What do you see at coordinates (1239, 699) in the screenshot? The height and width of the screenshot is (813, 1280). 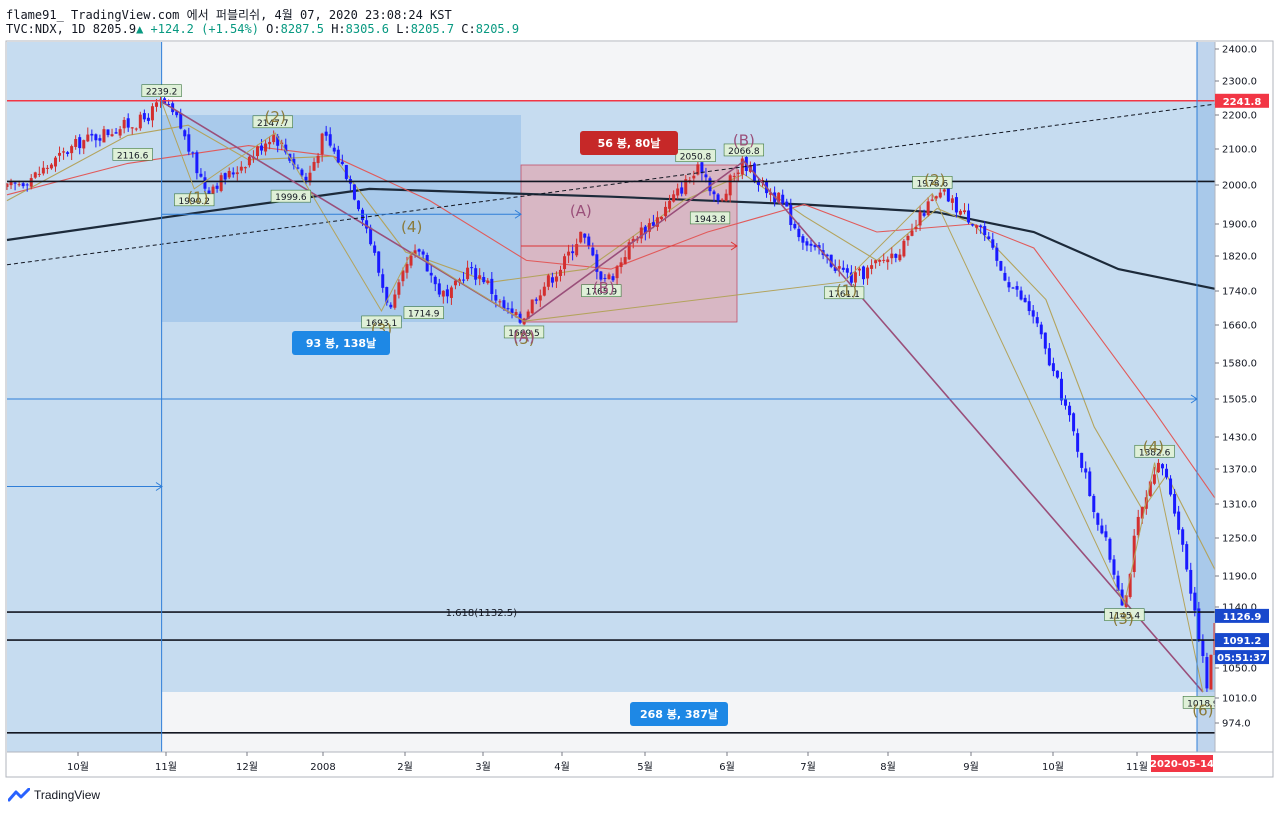 I see `price-tick-label: 1010.0` at bounding box center [1239, 699].